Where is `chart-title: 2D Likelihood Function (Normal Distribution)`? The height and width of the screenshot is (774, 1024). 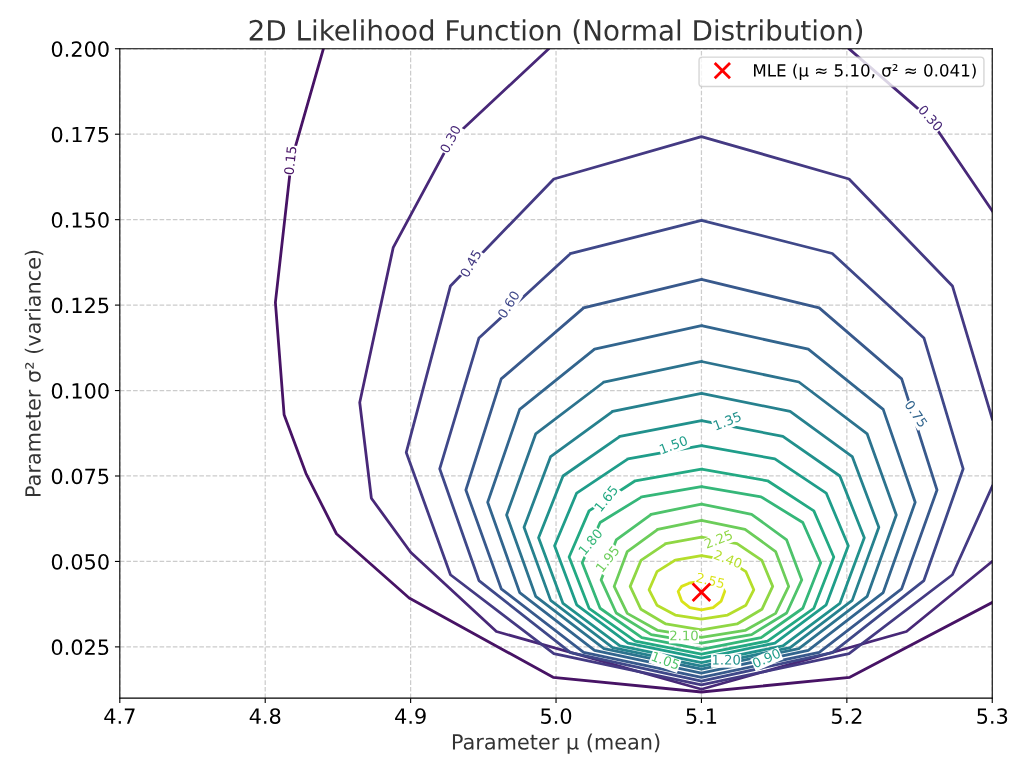 chart-title: 2D Likelihood Function (Normal Distribution) is located at coordinates (556, 32).